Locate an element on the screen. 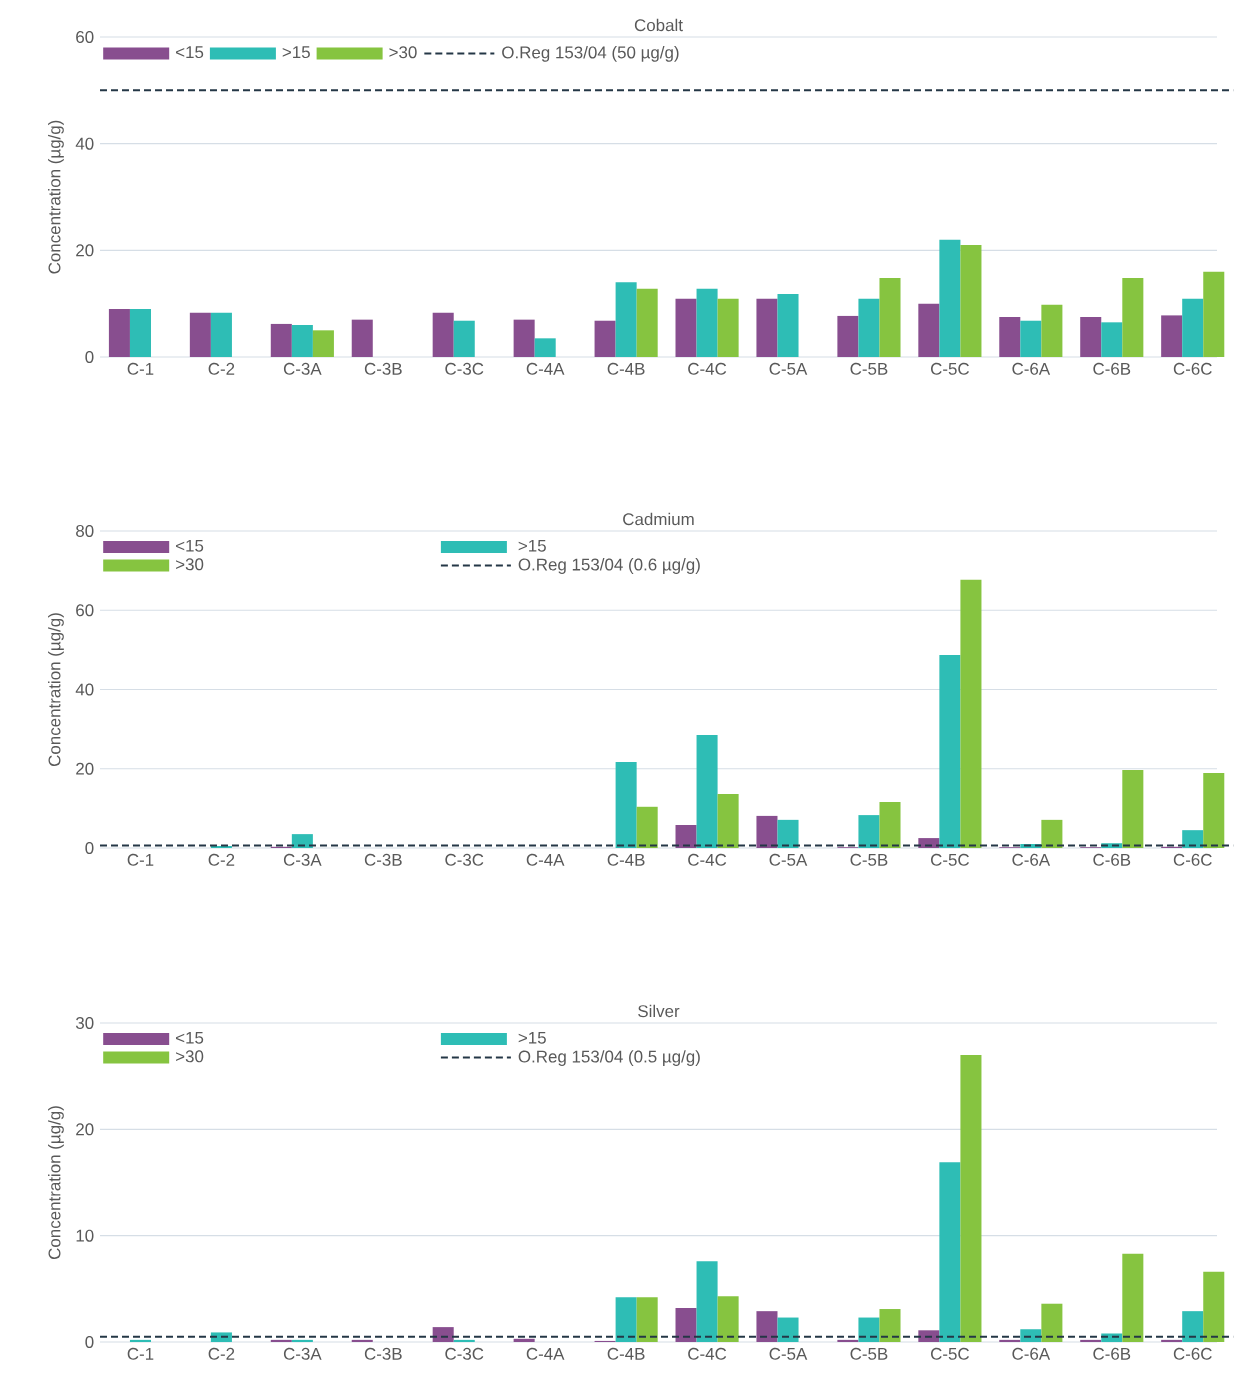 The height and width of the screenshot is (1389, 1234). x-tick-label: C-5A is located at coordinates (788, 368).